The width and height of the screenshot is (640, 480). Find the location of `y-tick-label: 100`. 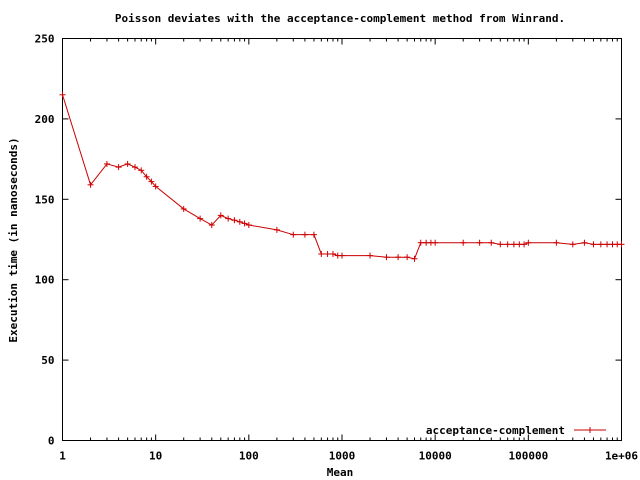

y-tick-label: 100 is located at coordinates (45, 280).